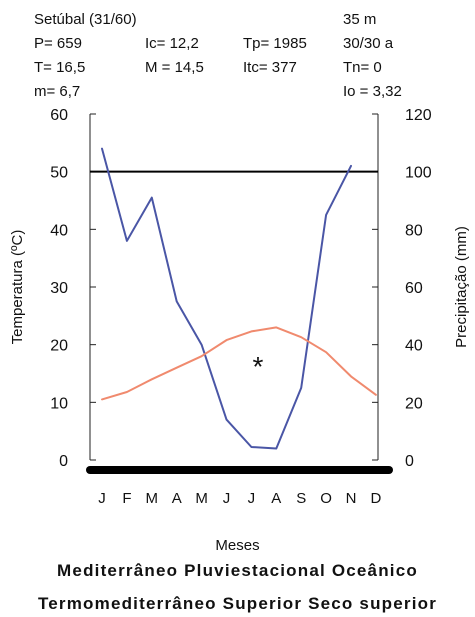  What do you see at coordinates (59, 403) in the screenshot?
I see `y-tick-label-left: 10` at bounding box center [59, 403].